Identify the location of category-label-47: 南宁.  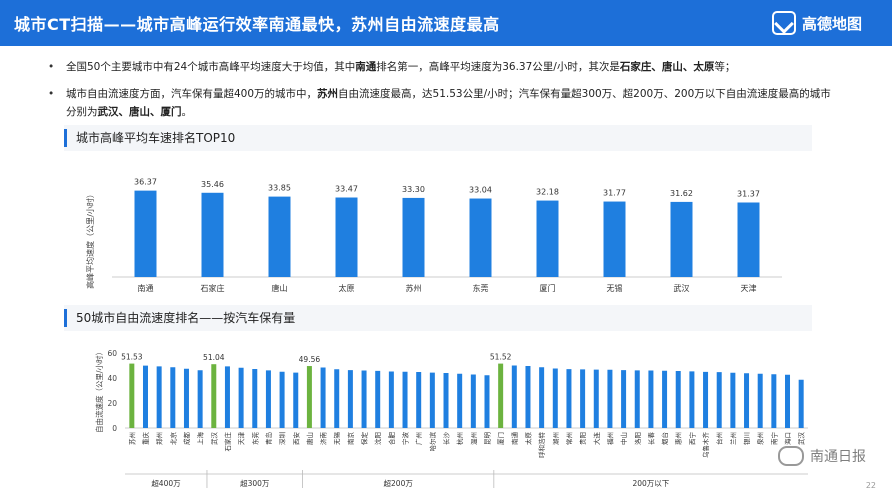
(773, 439).